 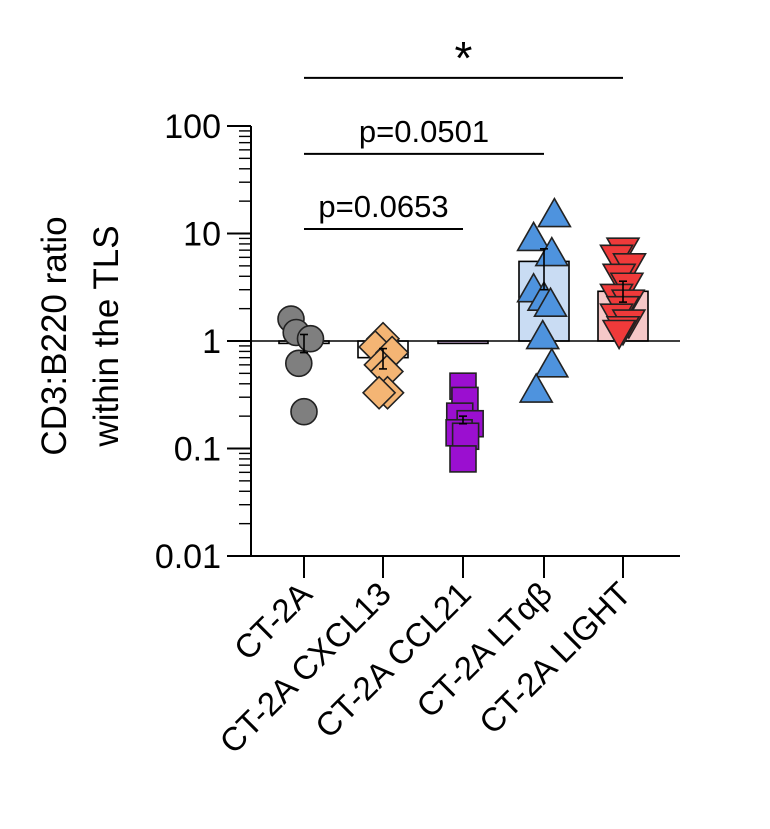 I want to click on y-tick-label: 0.01, so click(x=188, y=557).